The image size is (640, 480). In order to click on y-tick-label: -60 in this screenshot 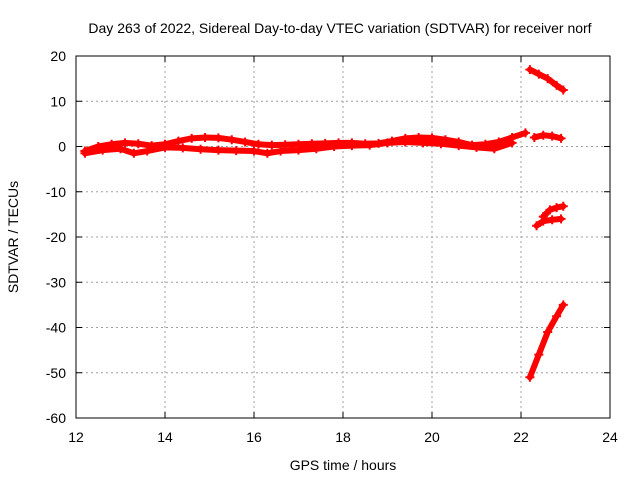, I will do `click(56, 418)`.